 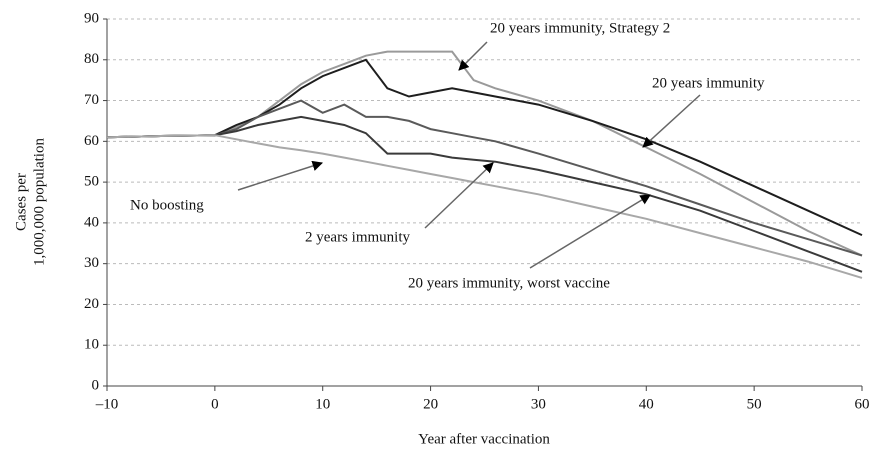 I want to click on x-tick-label: 20, so click(x=430, y=404).